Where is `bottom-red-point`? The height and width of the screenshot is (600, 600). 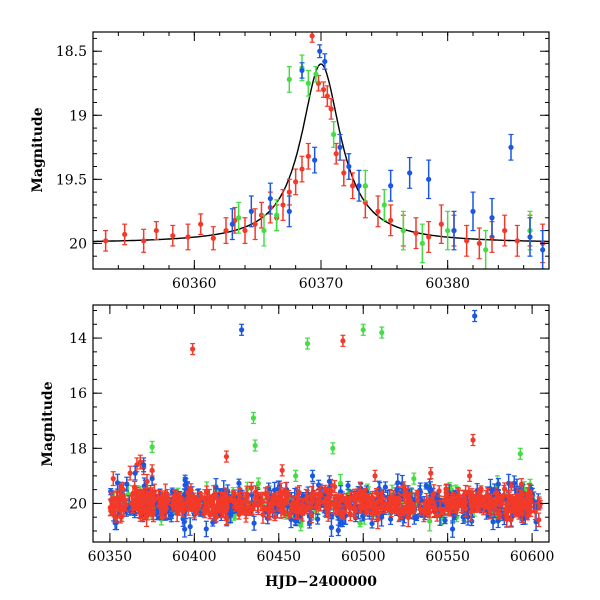 bottom-red-point is located at coordinates (343, 341).